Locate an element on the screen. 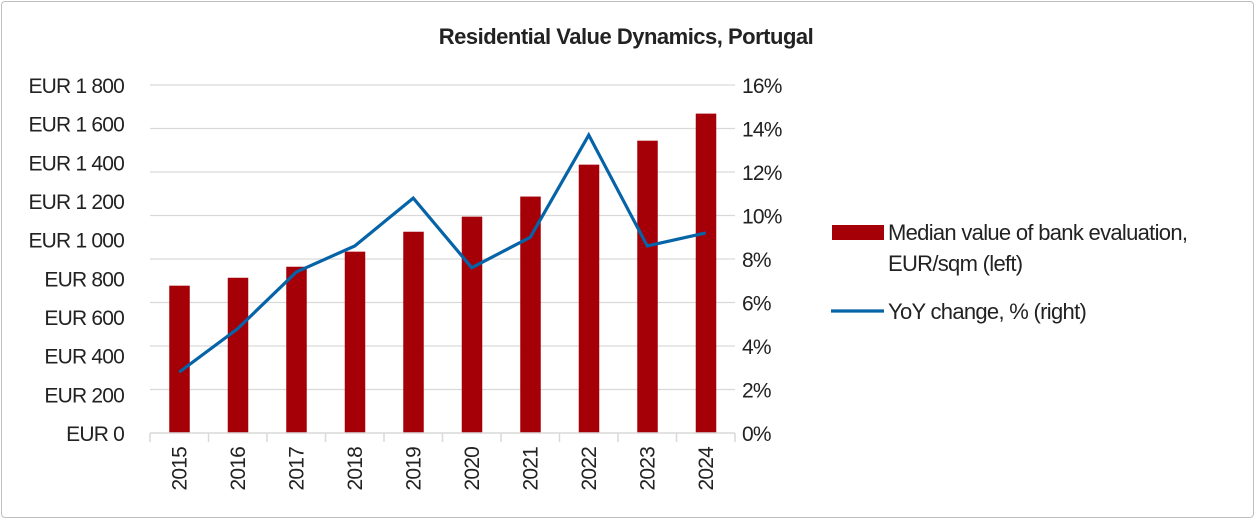 Image resolution: width=1257 pixels, height=521 pixels. bar-2019 is located at coordinates (413, 332).